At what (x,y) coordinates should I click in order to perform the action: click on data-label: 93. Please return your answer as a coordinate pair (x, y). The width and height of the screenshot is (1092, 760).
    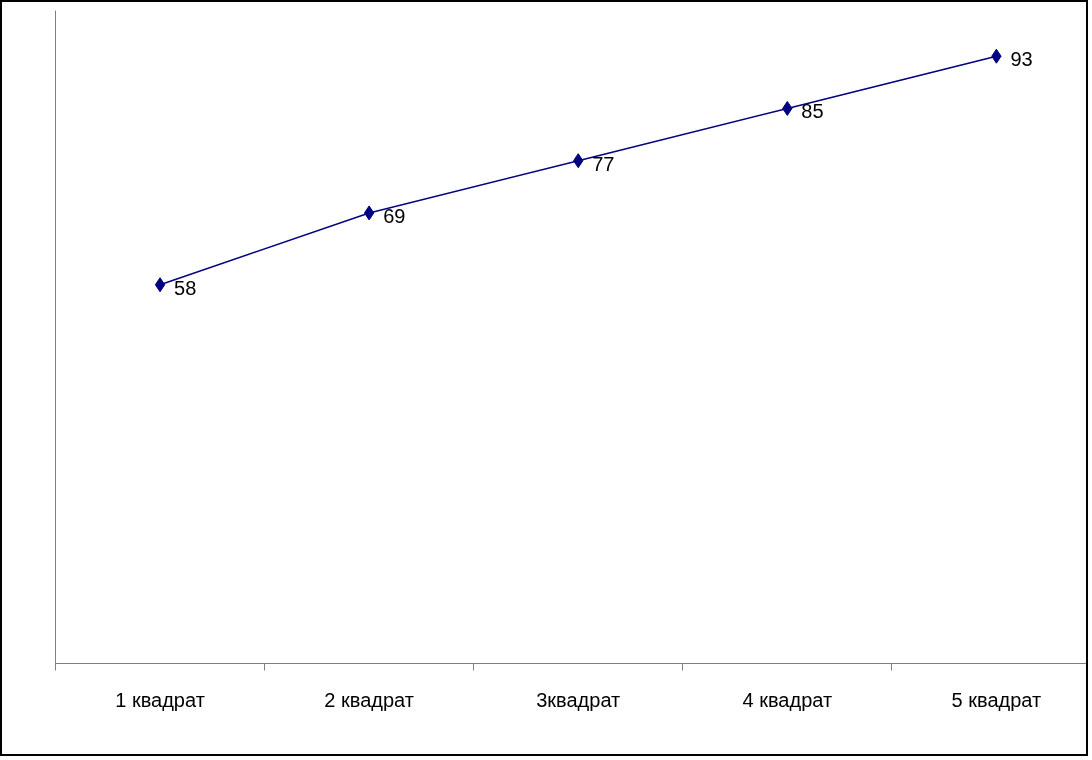
    Looking at the image, I should click on (1021, 59).